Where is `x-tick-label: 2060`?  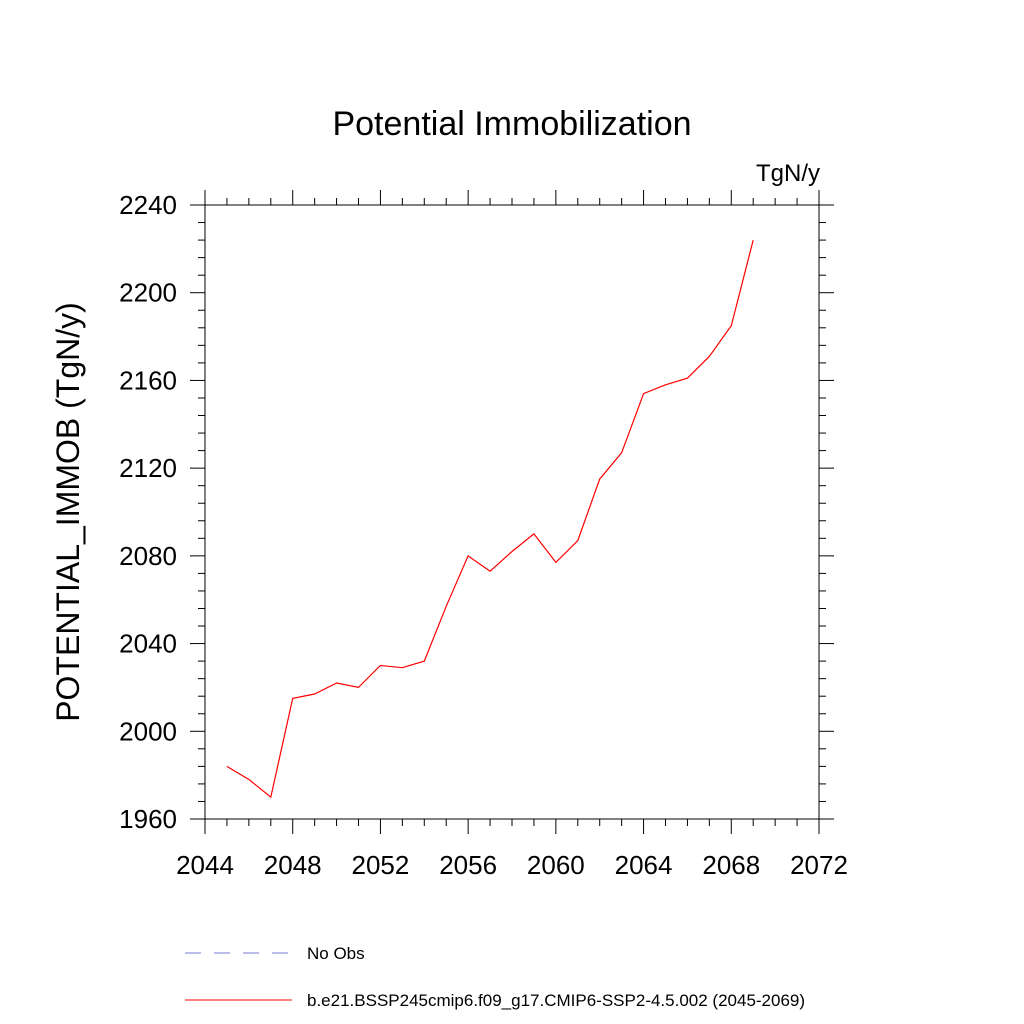 x-tick-label: 2060 is located at coordinates (556, 865).